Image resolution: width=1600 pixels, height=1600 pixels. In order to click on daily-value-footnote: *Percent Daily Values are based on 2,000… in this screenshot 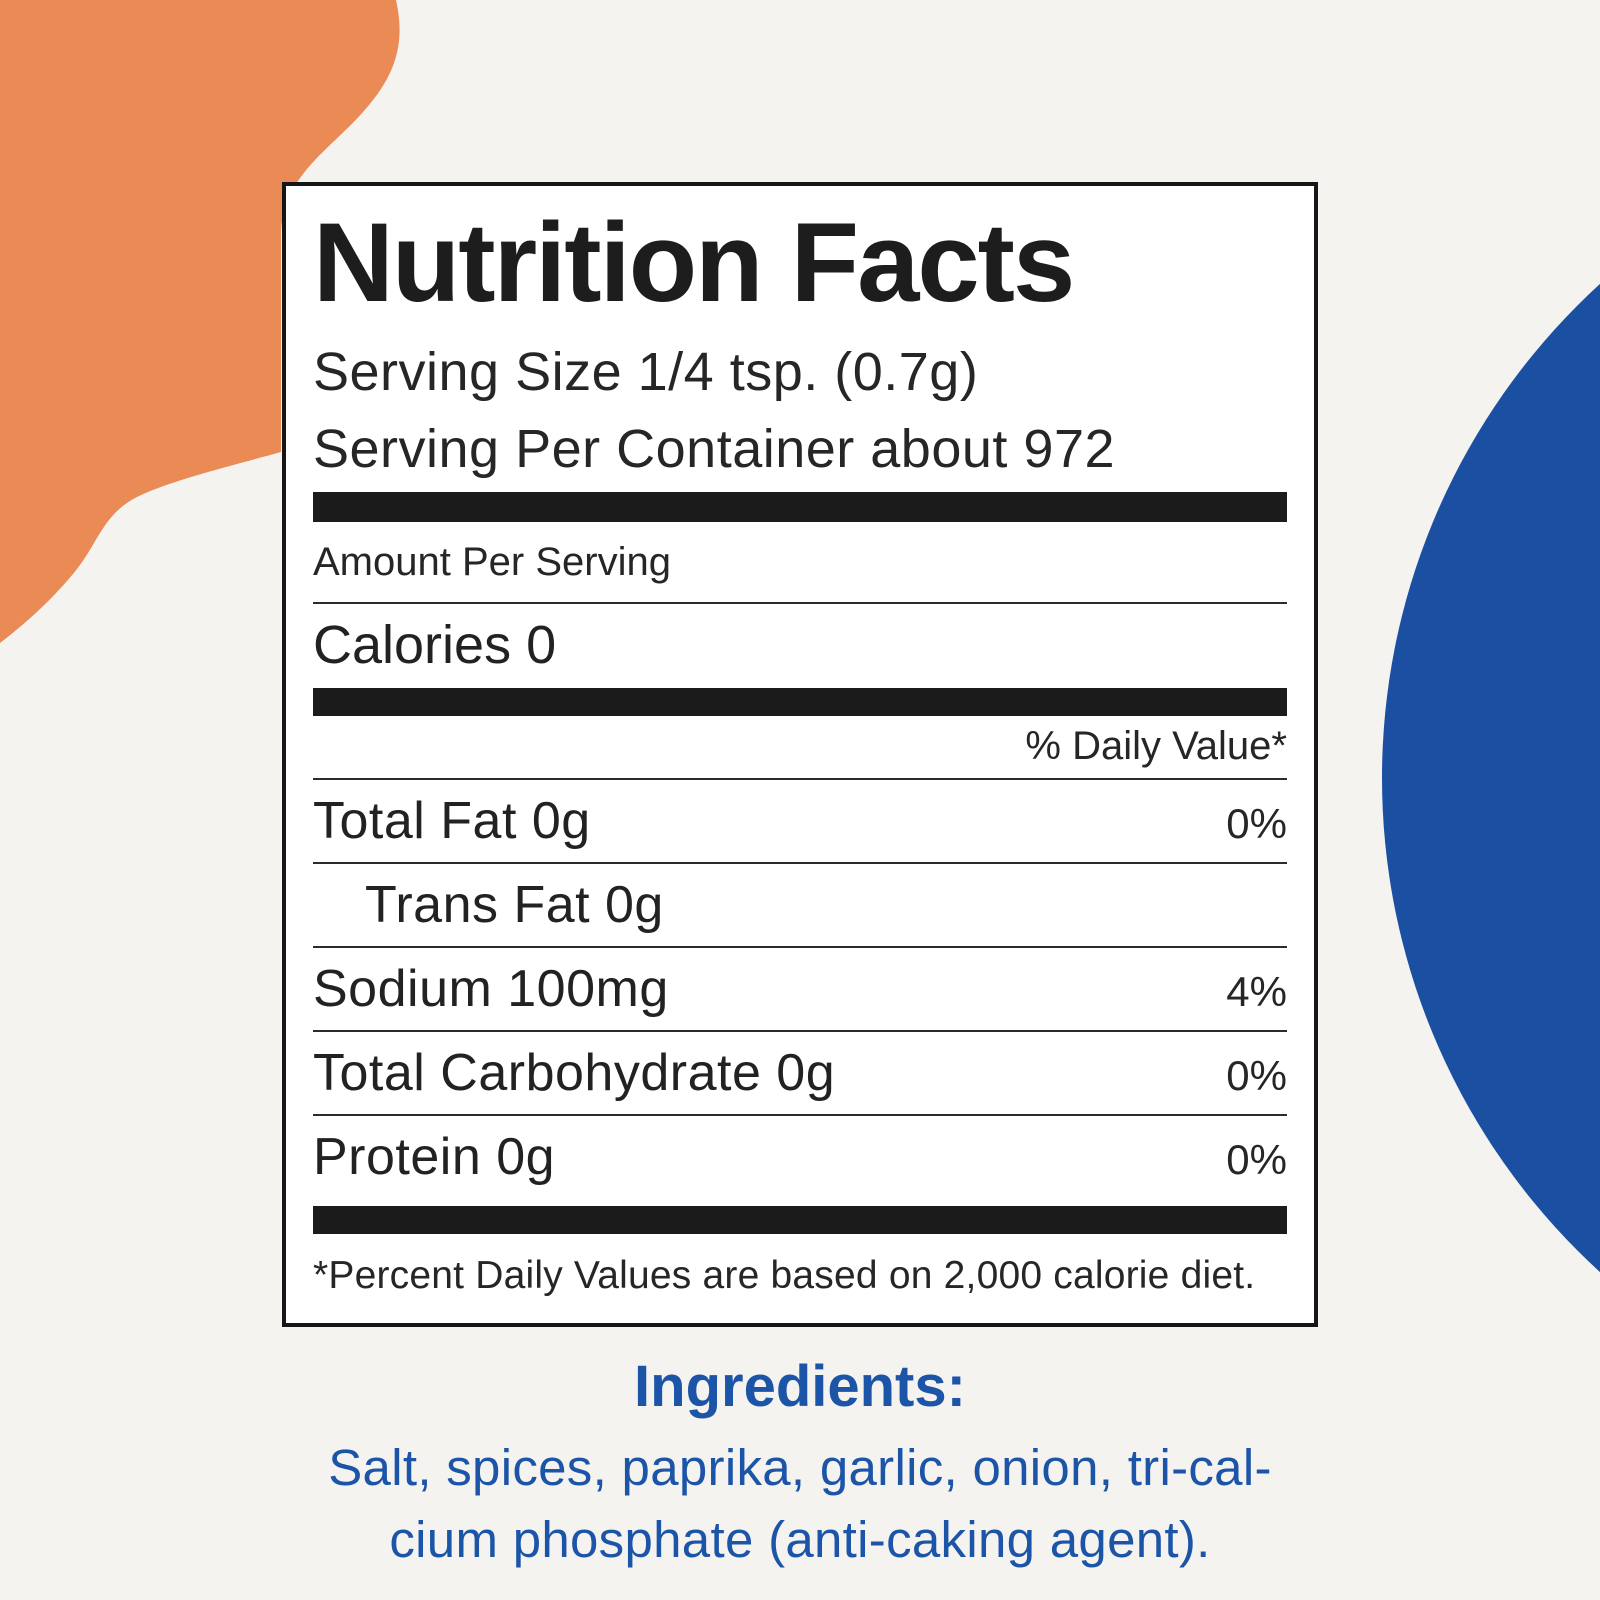, I will do `click(784, 1275)`.